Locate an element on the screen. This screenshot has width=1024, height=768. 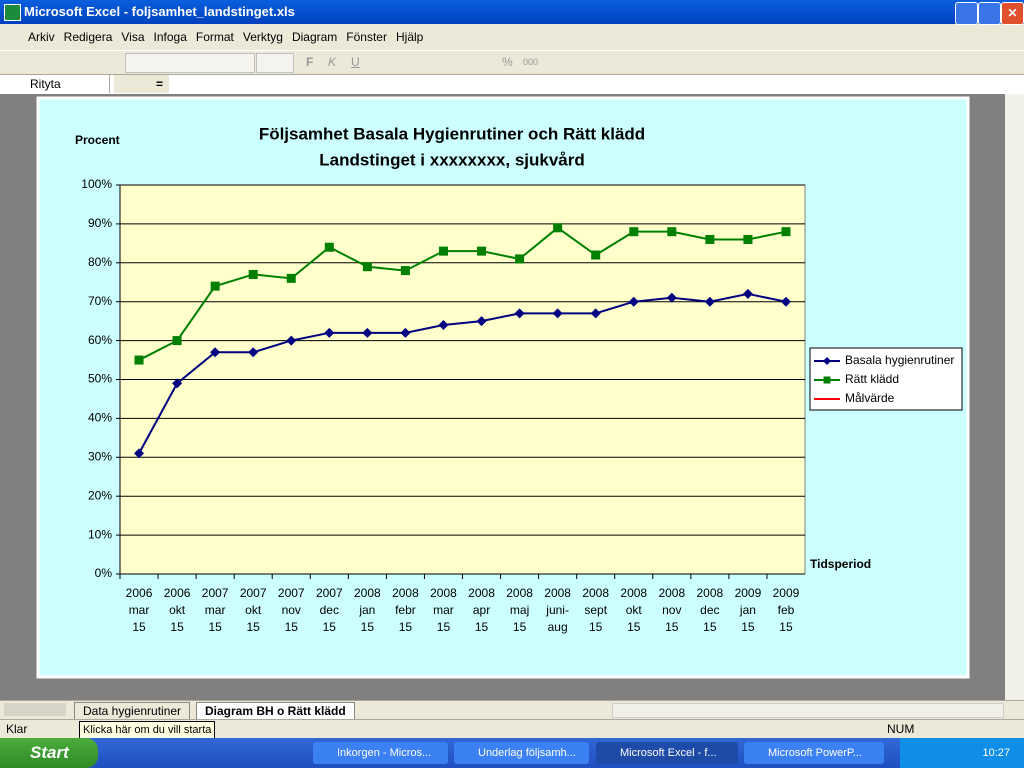
sheet-tab: Data hygienrutiner is located at coordinates (132, 711).